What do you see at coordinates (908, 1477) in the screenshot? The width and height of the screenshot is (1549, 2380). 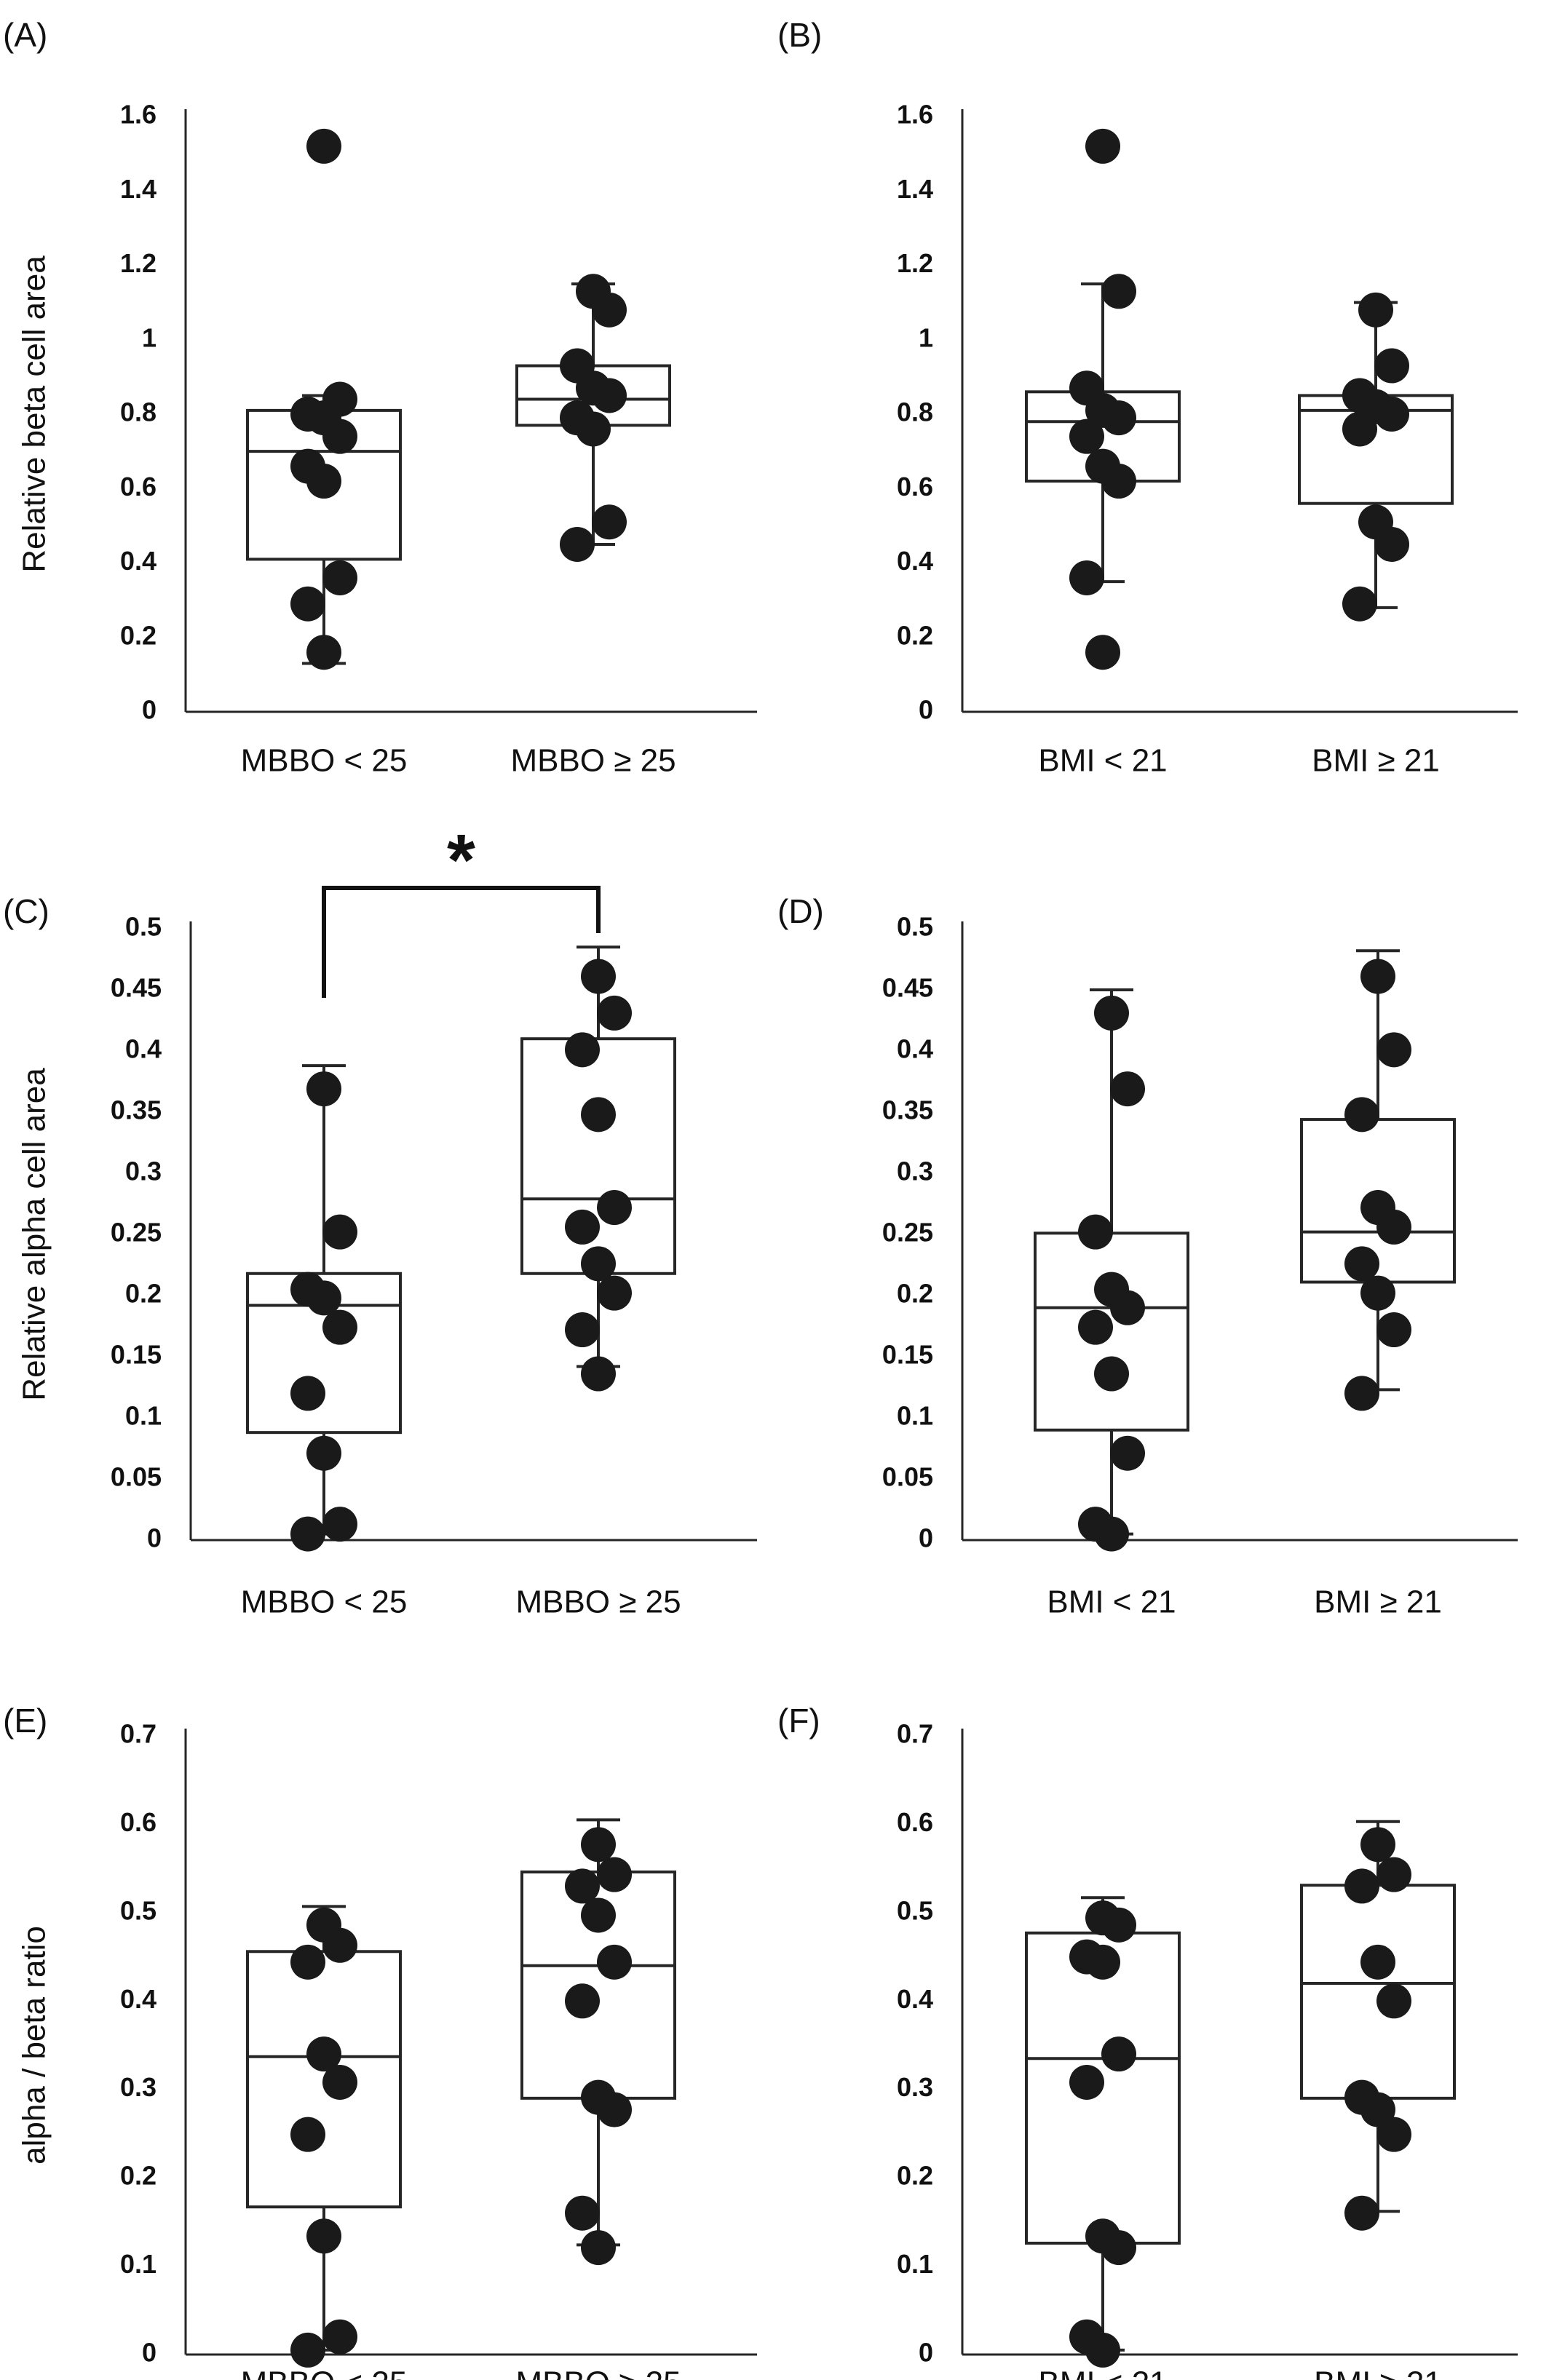 I see `y-tick-label: 0.05` at bounding box center [908, 1477].